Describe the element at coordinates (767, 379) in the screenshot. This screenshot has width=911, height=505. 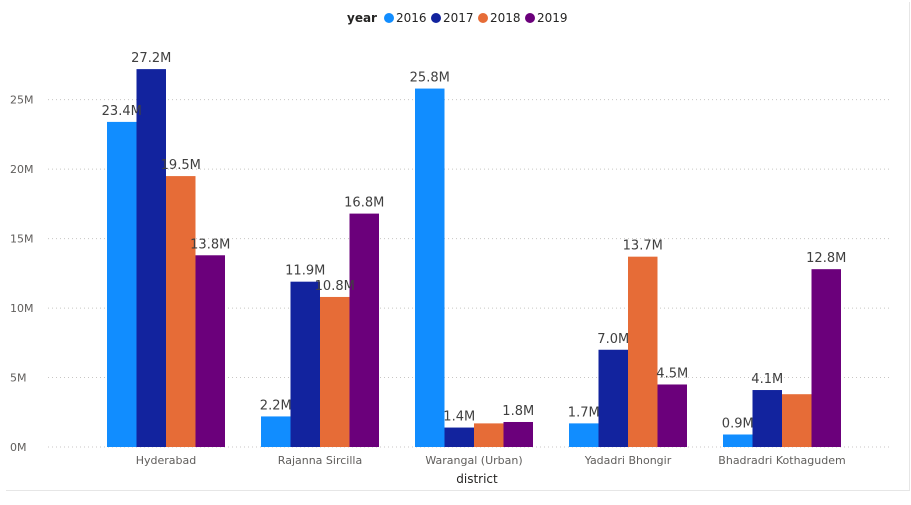
I see `data-label: 4.1M` at that location.